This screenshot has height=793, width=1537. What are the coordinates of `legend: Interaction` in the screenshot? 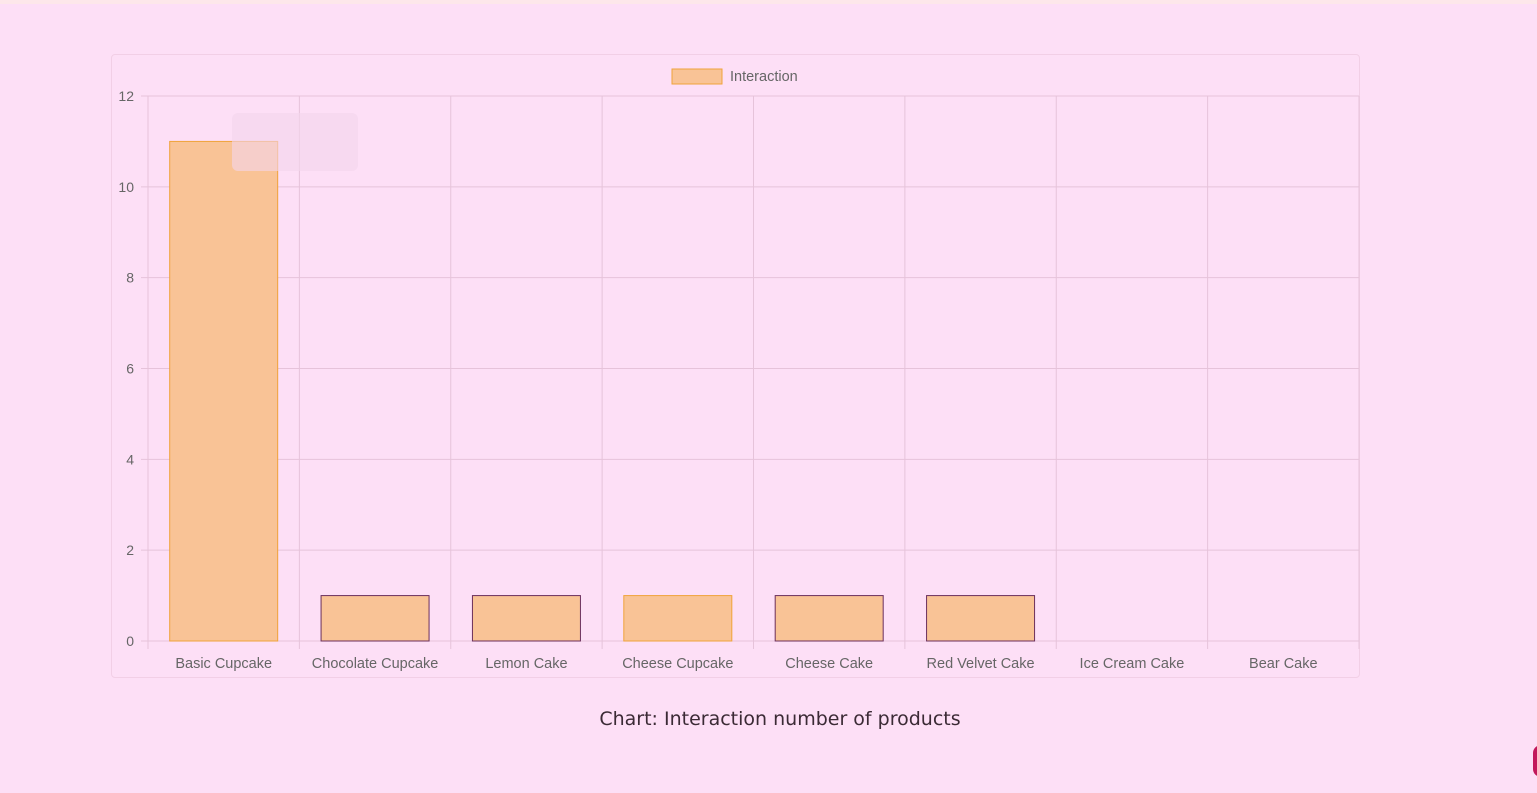 It's located at (734, 76).